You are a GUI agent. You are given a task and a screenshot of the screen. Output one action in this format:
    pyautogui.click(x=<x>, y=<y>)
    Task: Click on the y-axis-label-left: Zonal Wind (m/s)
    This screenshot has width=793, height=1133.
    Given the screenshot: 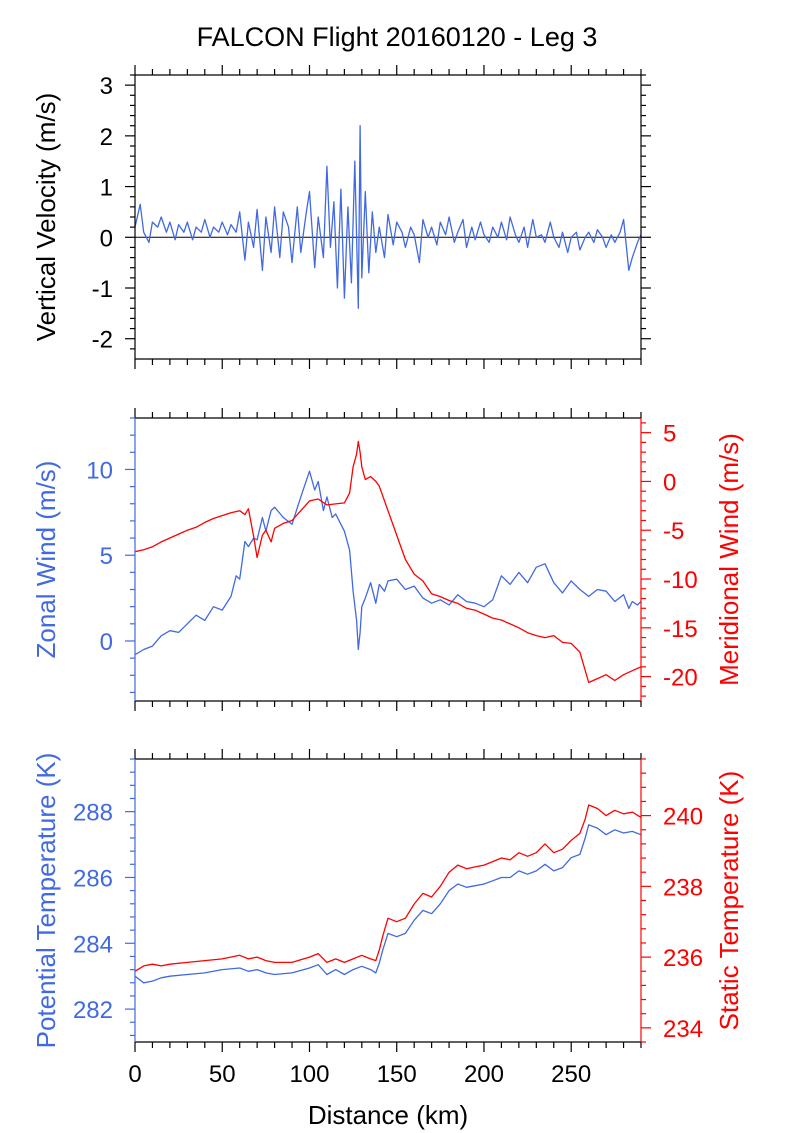 What is the action you would take?
    pyautogui.click(x=46, y=560)
    